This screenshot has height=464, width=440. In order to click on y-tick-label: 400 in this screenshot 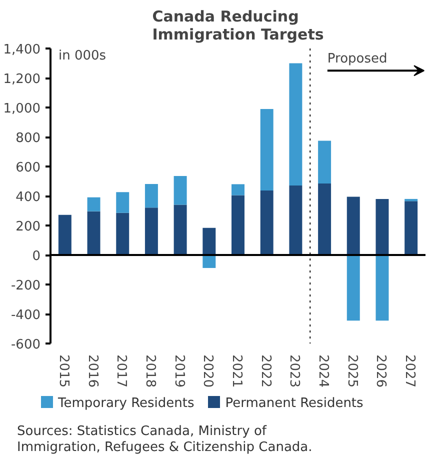, I will do `click(28, 197)`.